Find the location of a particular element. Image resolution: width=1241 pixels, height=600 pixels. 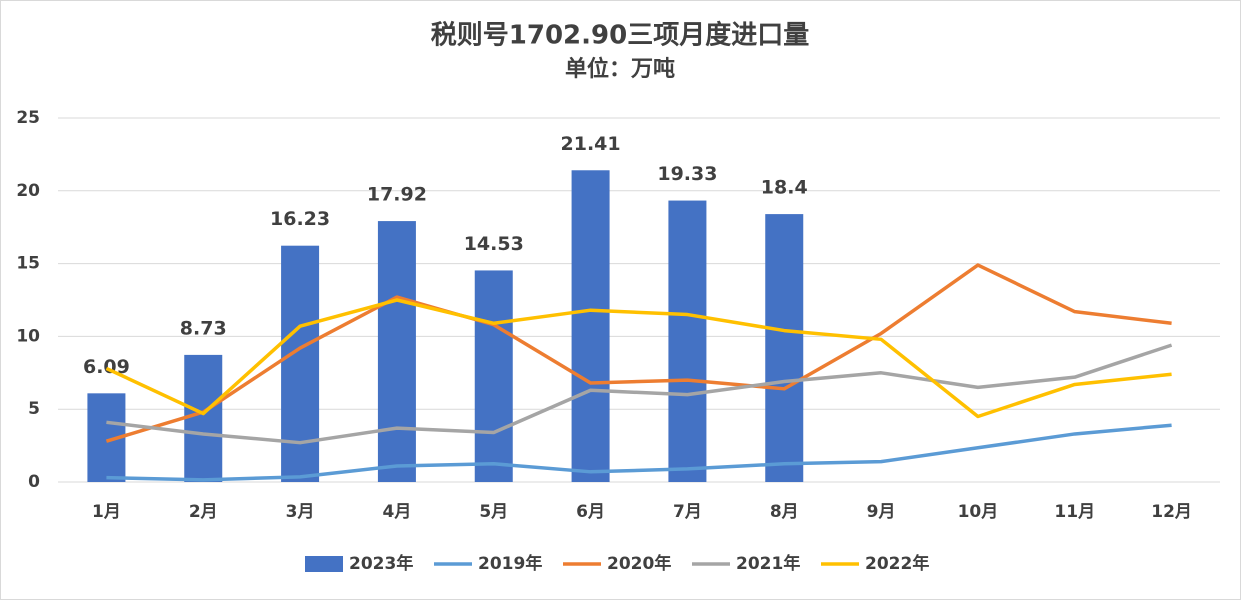

y-tick-label: 0 is located at coordinates (34, 482).